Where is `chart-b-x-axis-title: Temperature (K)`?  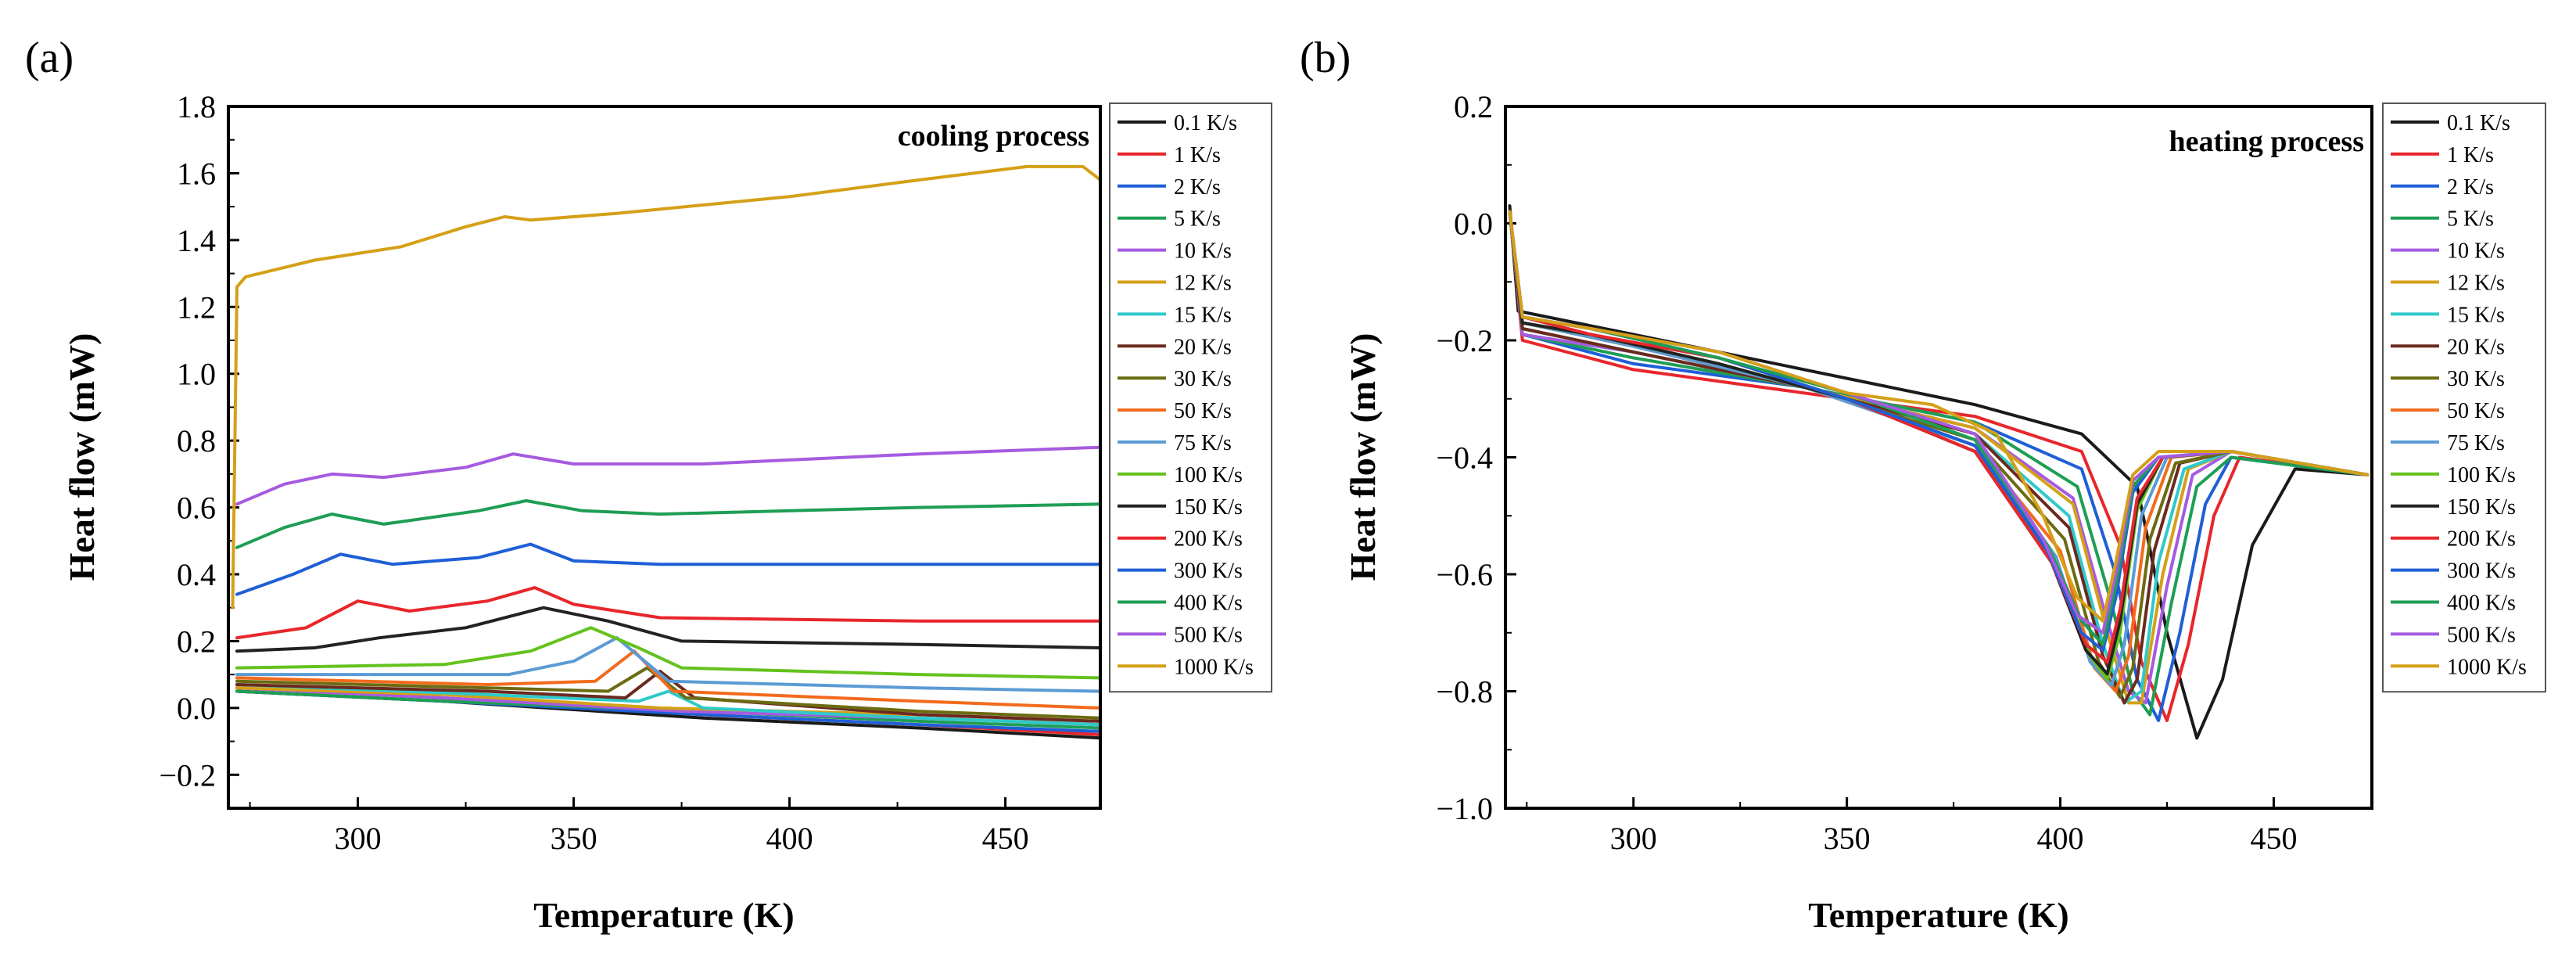 chart-b-x-axis-title: Temperature (K) is located at coordinates (1938, 915).